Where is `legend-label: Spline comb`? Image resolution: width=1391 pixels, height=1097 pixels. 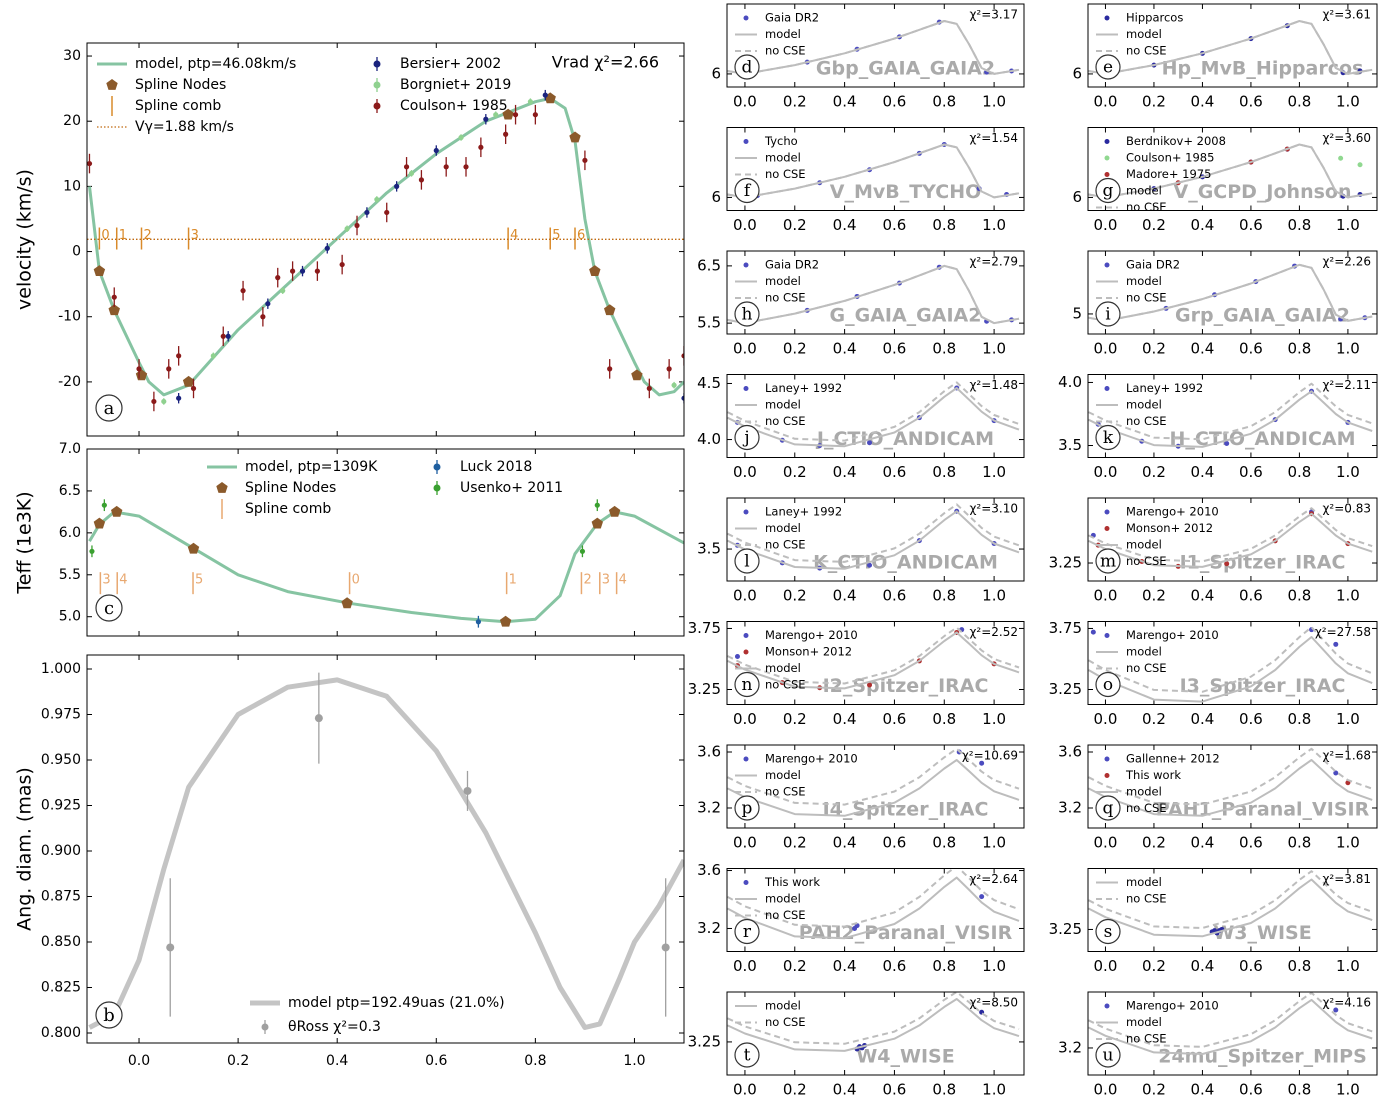
legend-label: Spline comb is located at coordinates (288, 509).